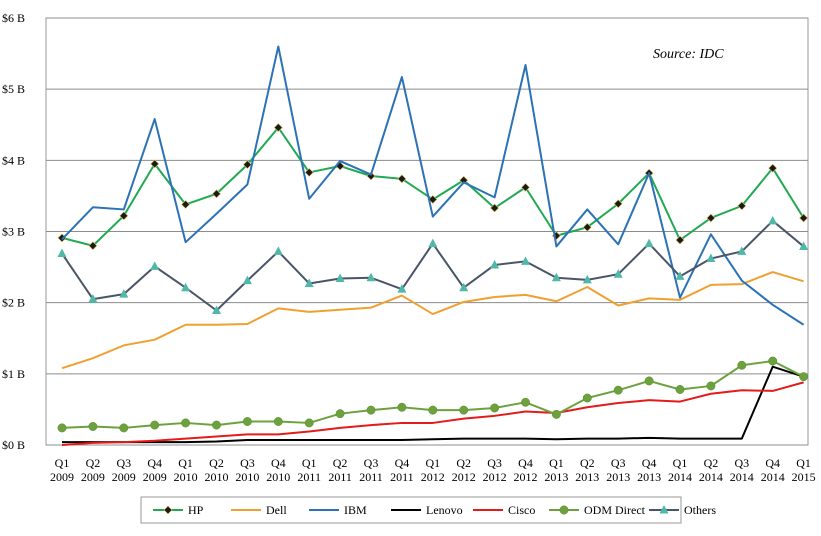 The width and height of the screenshot is (821, 536). What do you see at coordinates (700, 510) in the screenshot?
I see `legend-label: Others` at bounding box center [700, 510].